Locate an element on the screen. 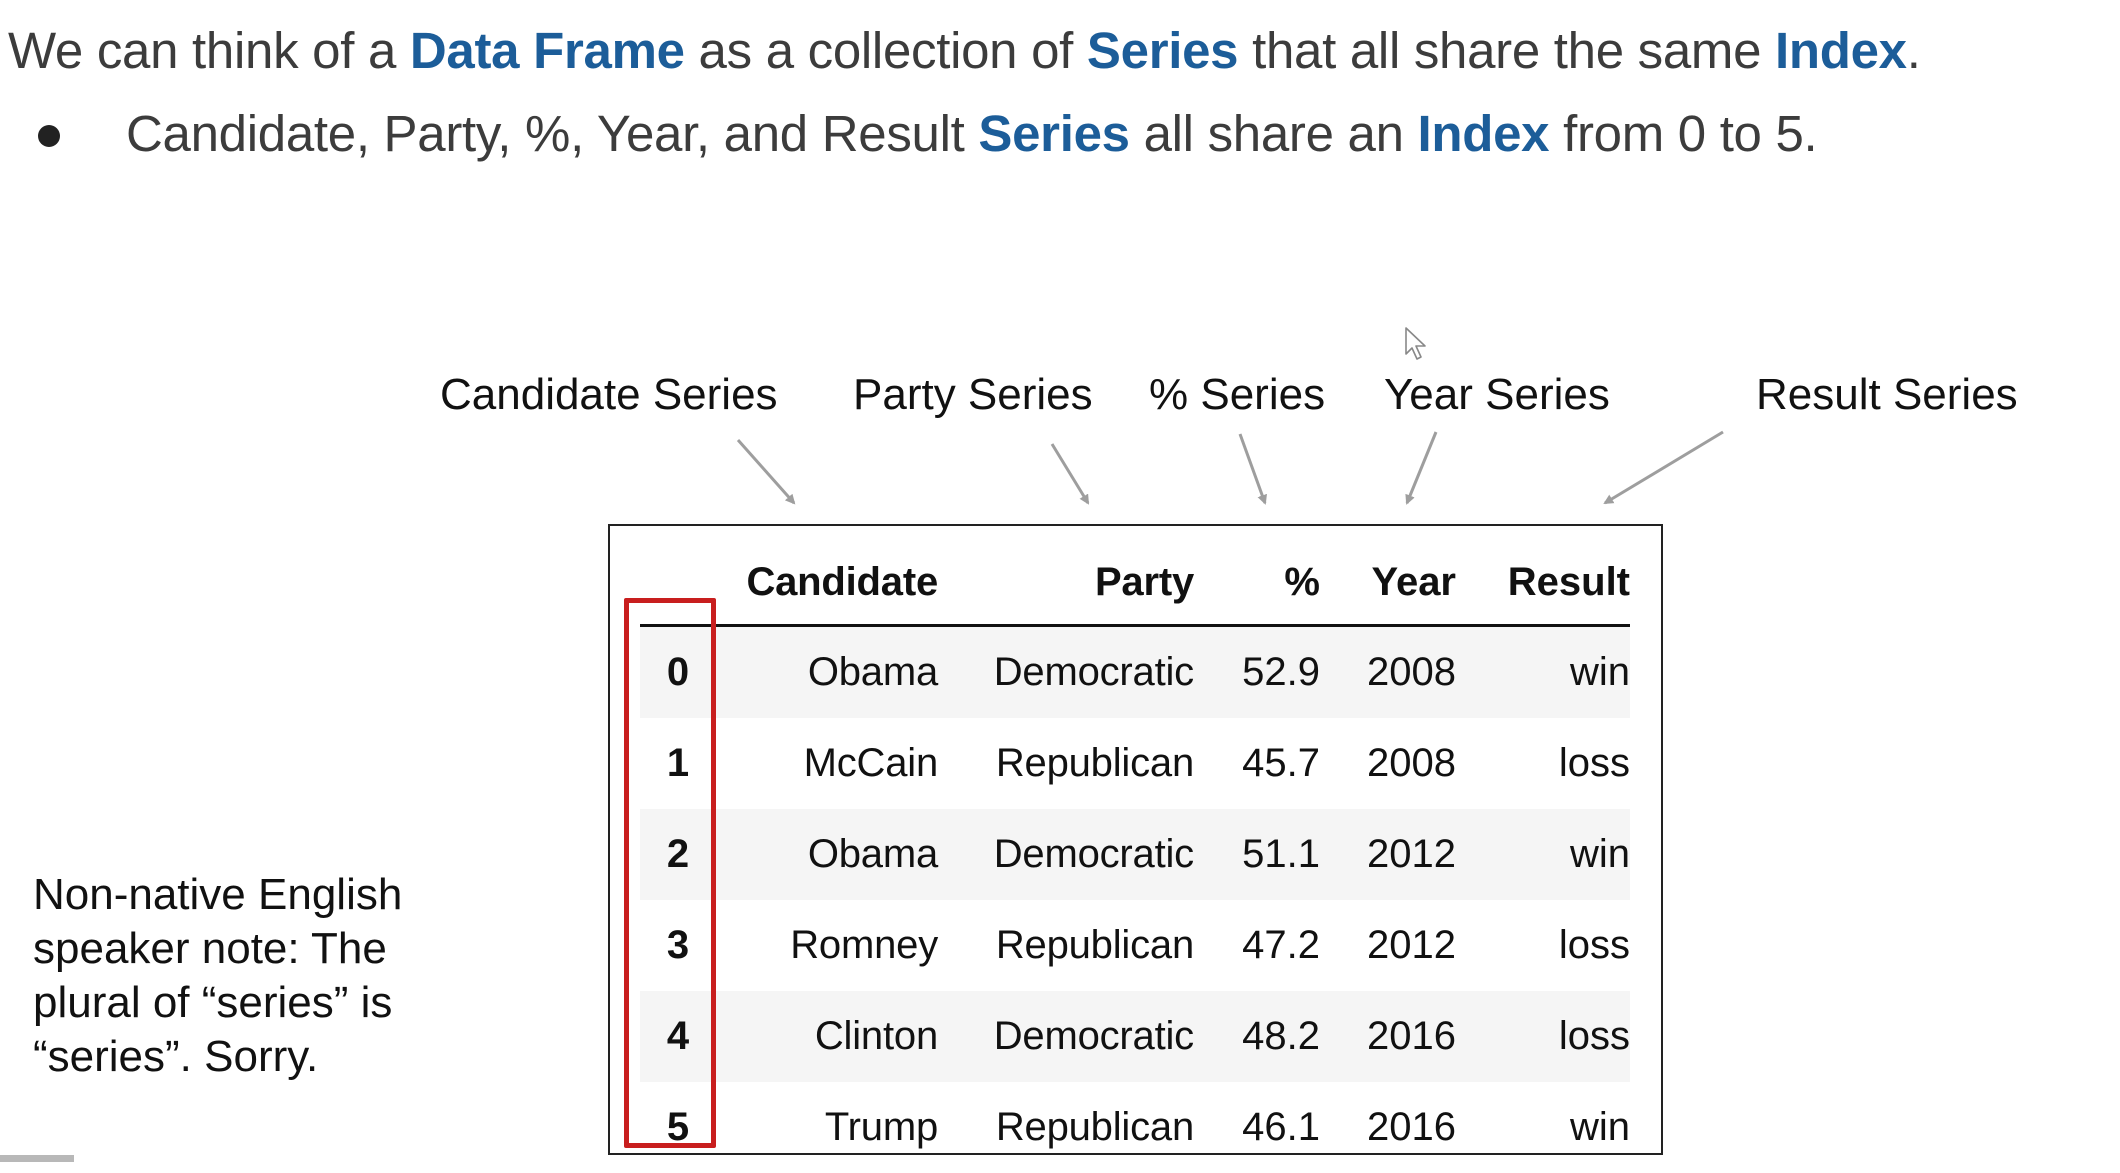 The height and width of the screenshot is (1173, 2120). index-highlight-box is located at coordinates (670, 873).